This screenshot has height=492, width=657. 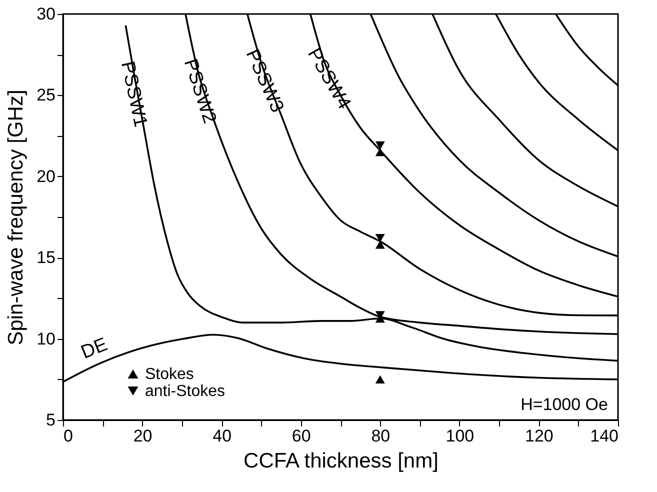 I want to click on annotation: H=1000 Oe, so click(x=564, y=404).